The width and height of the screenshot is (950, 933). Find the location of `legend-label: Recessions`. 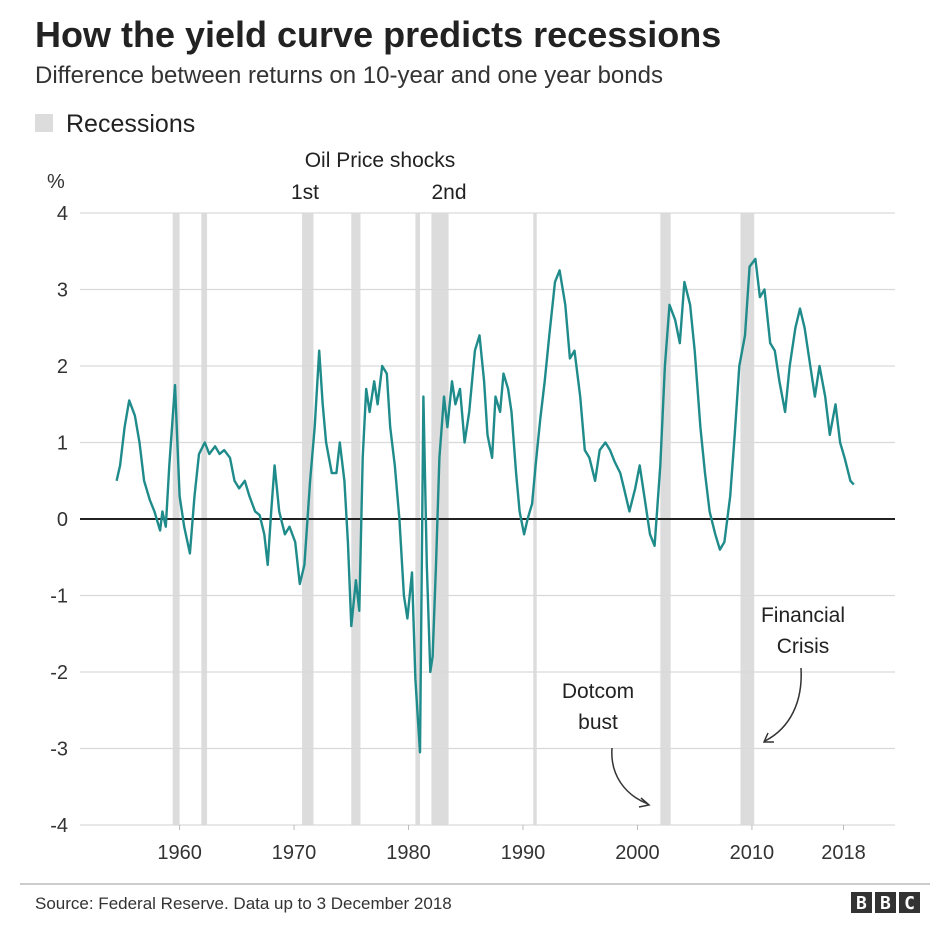

legend-label: Recessions is located at coordinates (130, 124).